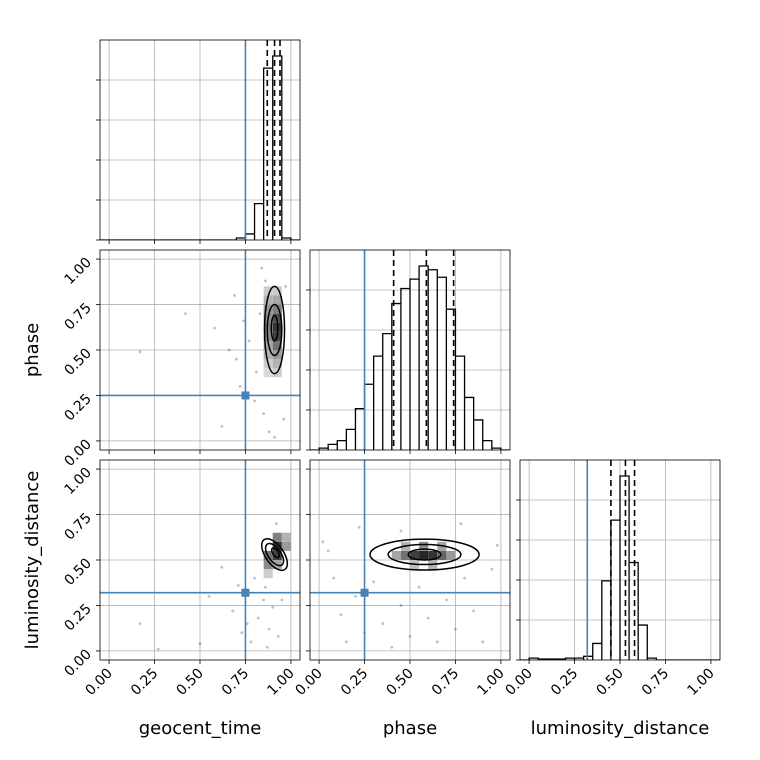 The height and width of the screenshot is (760, 760). I want to click on panel-joint-geocent_time-luminosity_distance: 0.00 0.25 0.50 0.75 1.00 0.00 0.25 0.50 0.75 1.00, so click(181, 579).